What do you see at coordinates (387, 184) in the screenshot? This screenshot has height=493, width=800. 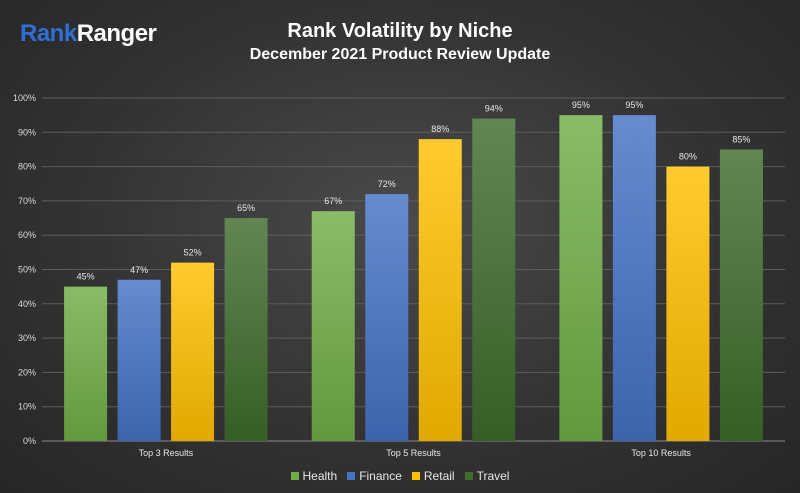 I see `data-label: 72%` at bounding box center [387, 184].